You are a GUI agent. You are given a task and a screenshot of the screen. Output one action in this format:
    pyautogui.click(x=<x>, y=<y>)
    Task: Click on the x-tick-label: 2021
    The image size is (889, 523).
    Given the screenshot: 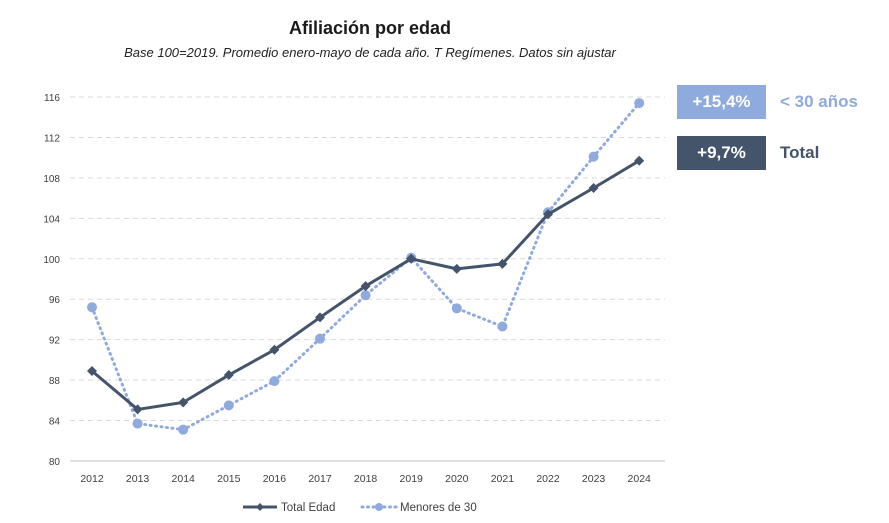 What is the action you would take?
    pyautogui.click(x=503, y=479)
    